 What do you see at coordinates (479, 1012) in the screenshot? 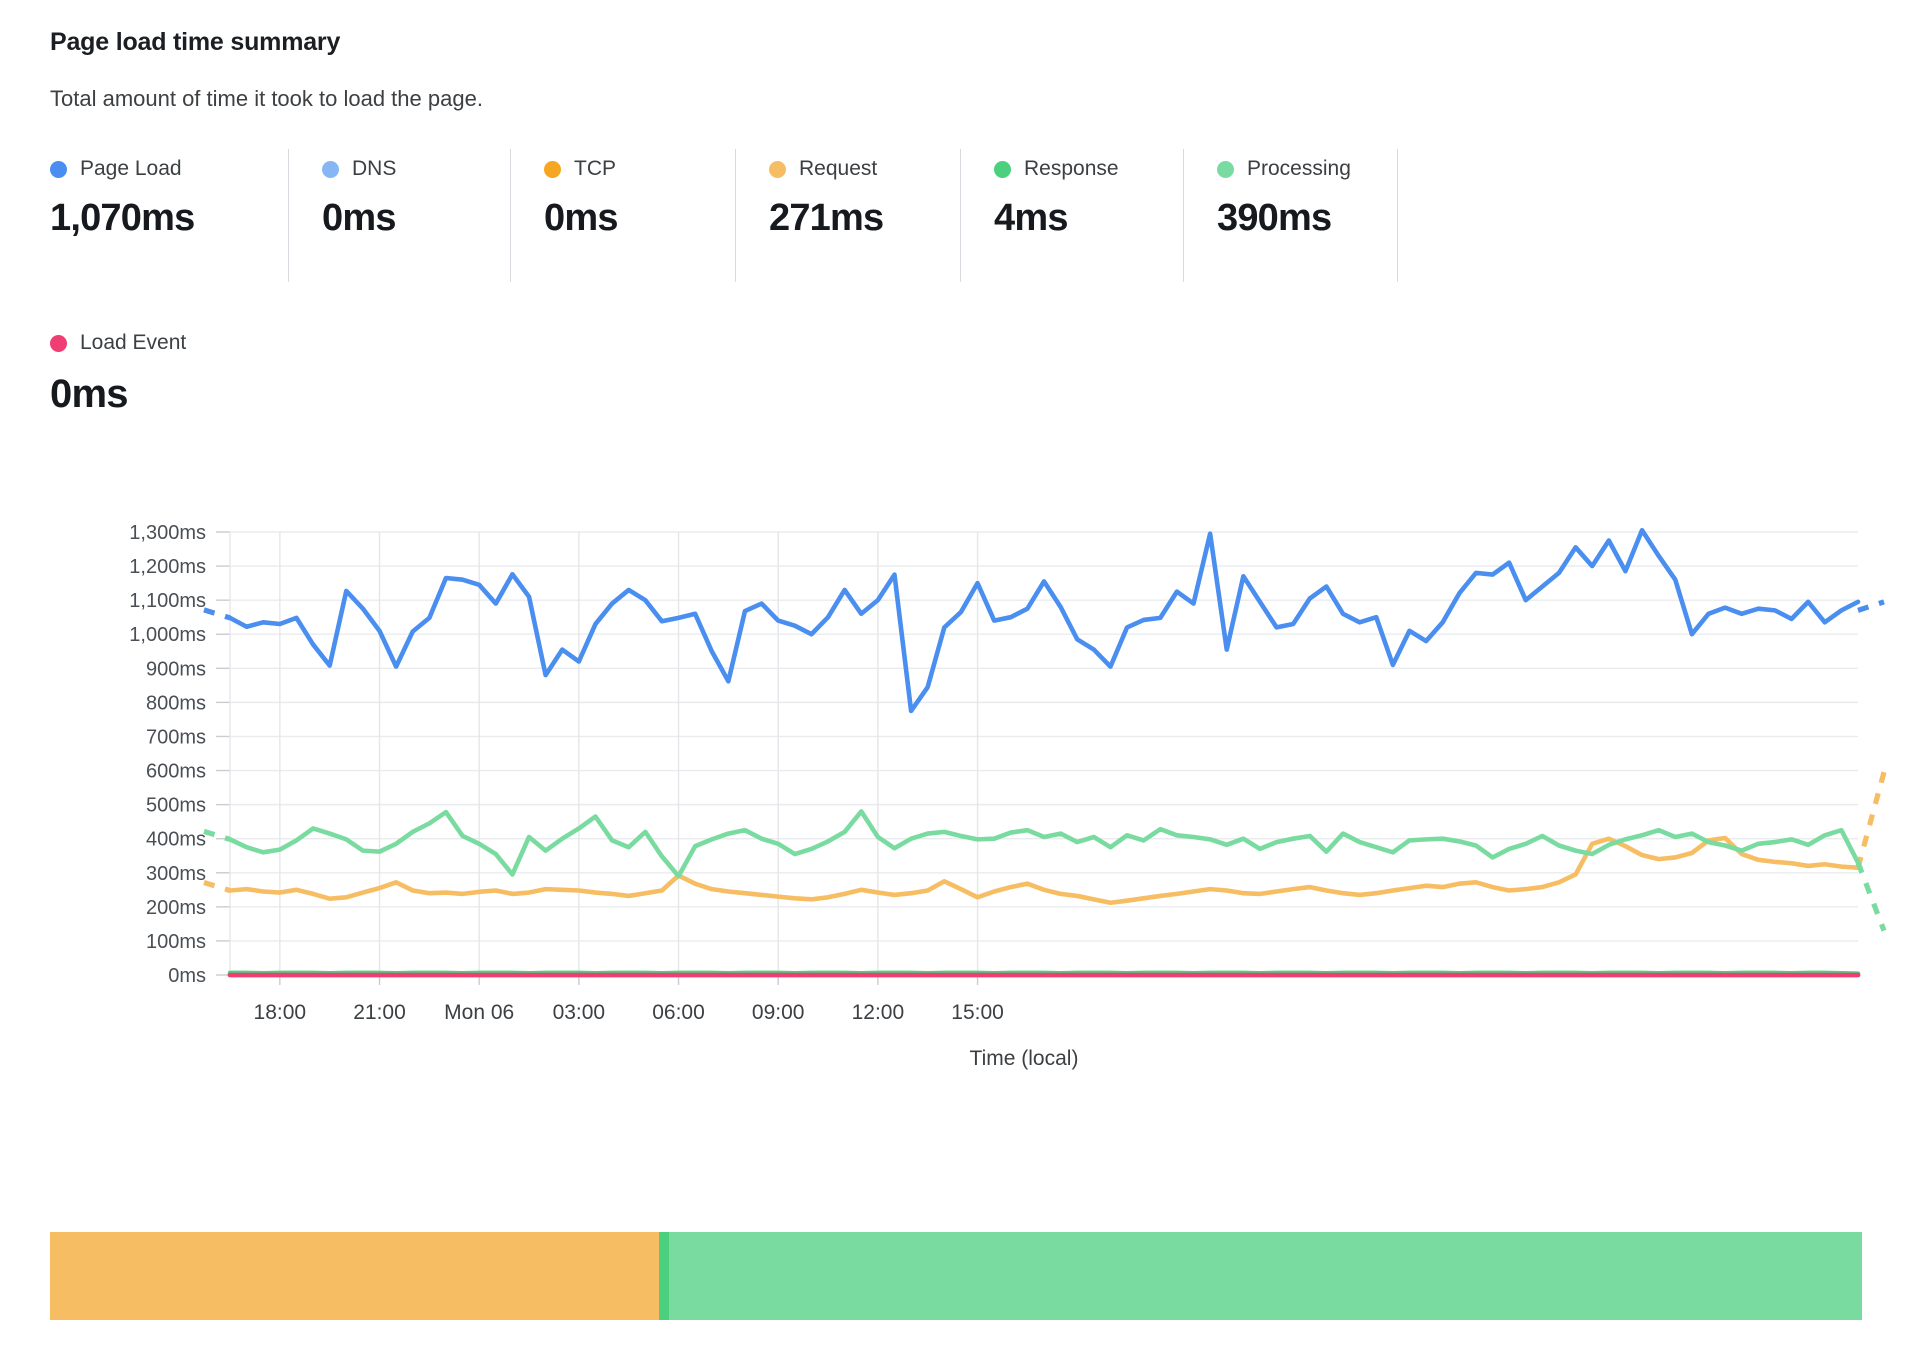
I see `x-axis-tick-label: Mon 06` at bounding box center [479, 1012].